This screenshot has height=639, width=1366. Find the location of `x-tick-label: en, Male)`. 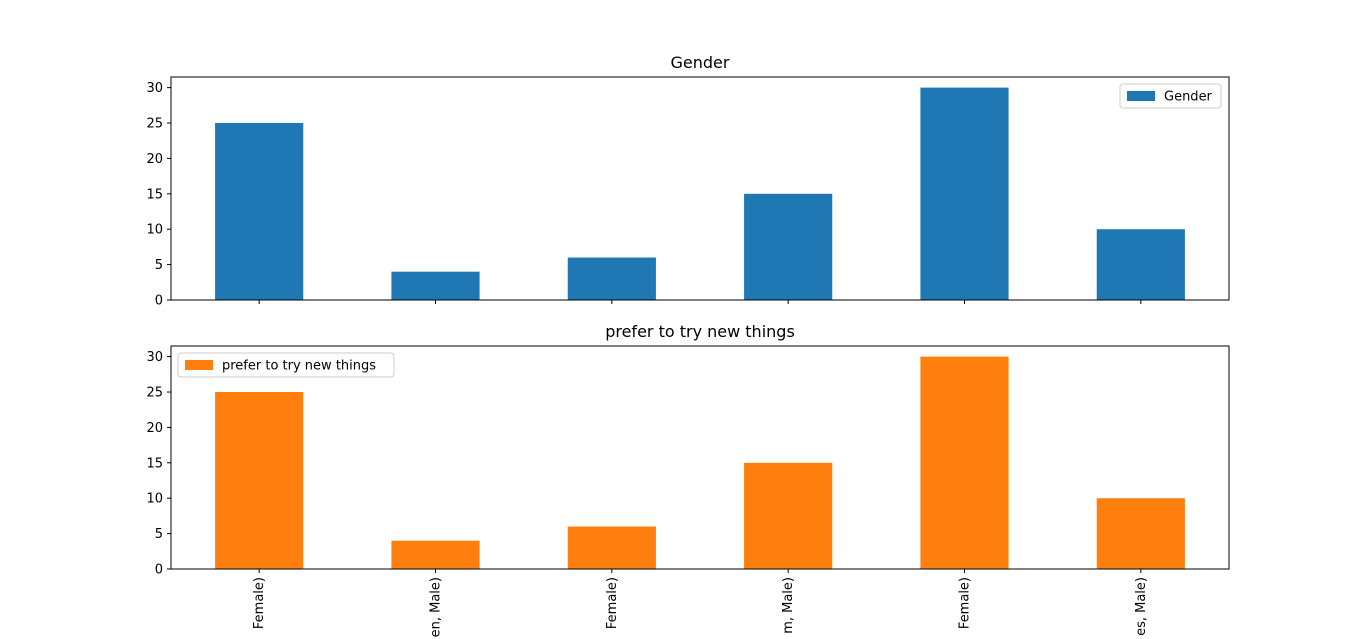

x-tick-label: en, Male) is located at coordinates (436, 607).